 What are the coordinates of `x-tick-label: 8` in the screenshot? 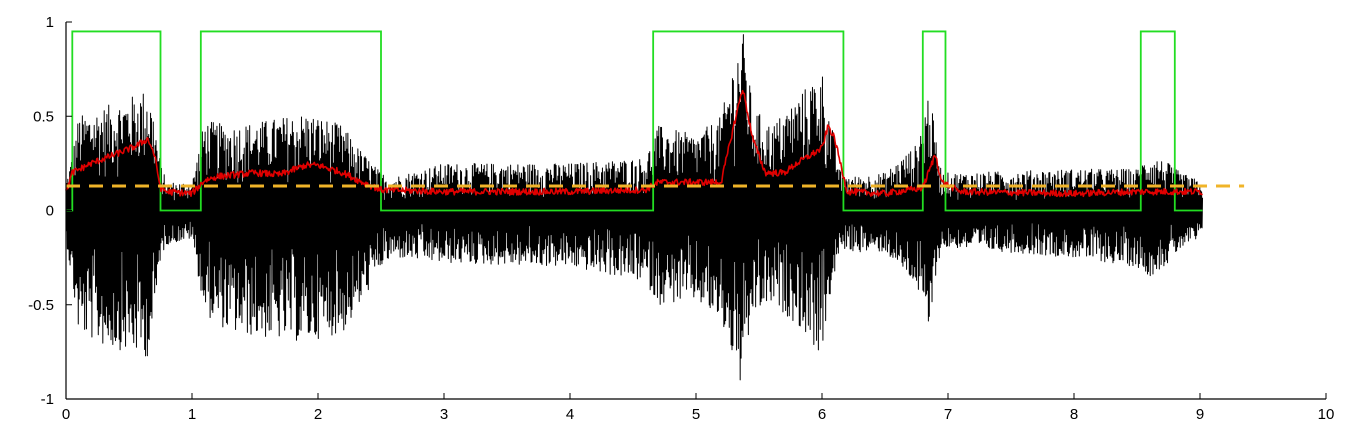 It's located at (1074, 414).